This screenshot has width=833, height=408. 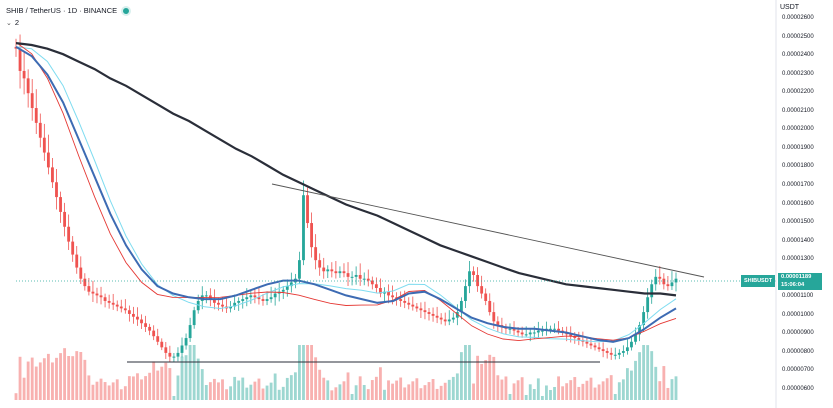 I want to click on price-unit-label: USDT, so click(x=790, y=7).